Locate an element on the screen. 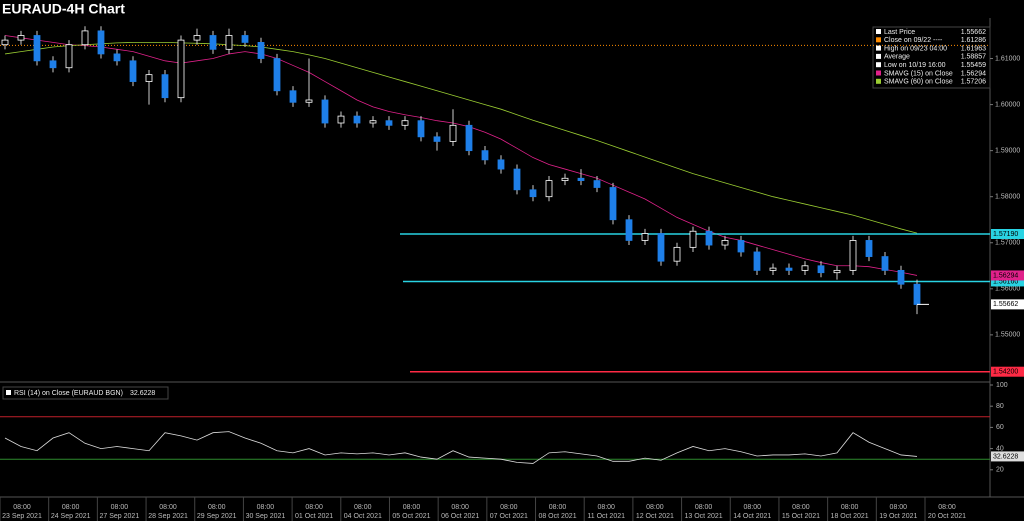  rsi-tick-label: 60 is located at coordinates (1000, 427).